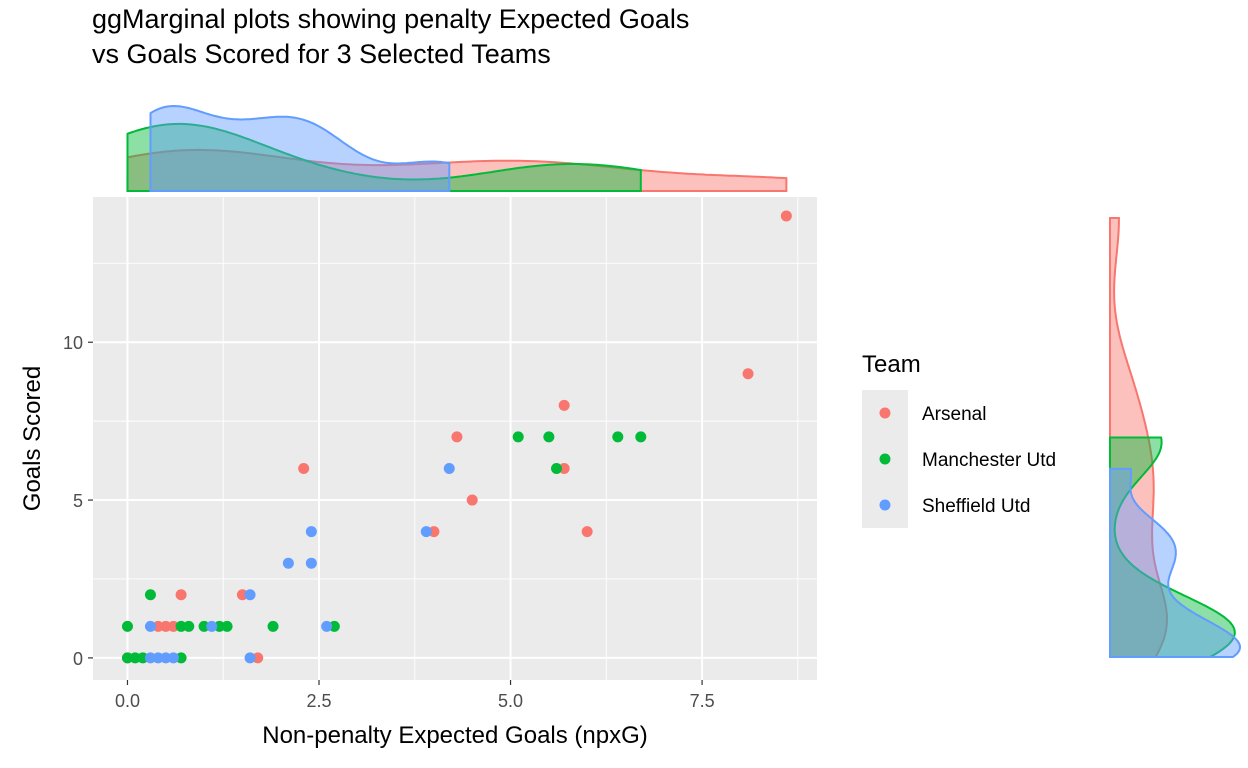 This screenshot has height=768, width=1248. I want to click on legend-title: Team, so click(891, 364).